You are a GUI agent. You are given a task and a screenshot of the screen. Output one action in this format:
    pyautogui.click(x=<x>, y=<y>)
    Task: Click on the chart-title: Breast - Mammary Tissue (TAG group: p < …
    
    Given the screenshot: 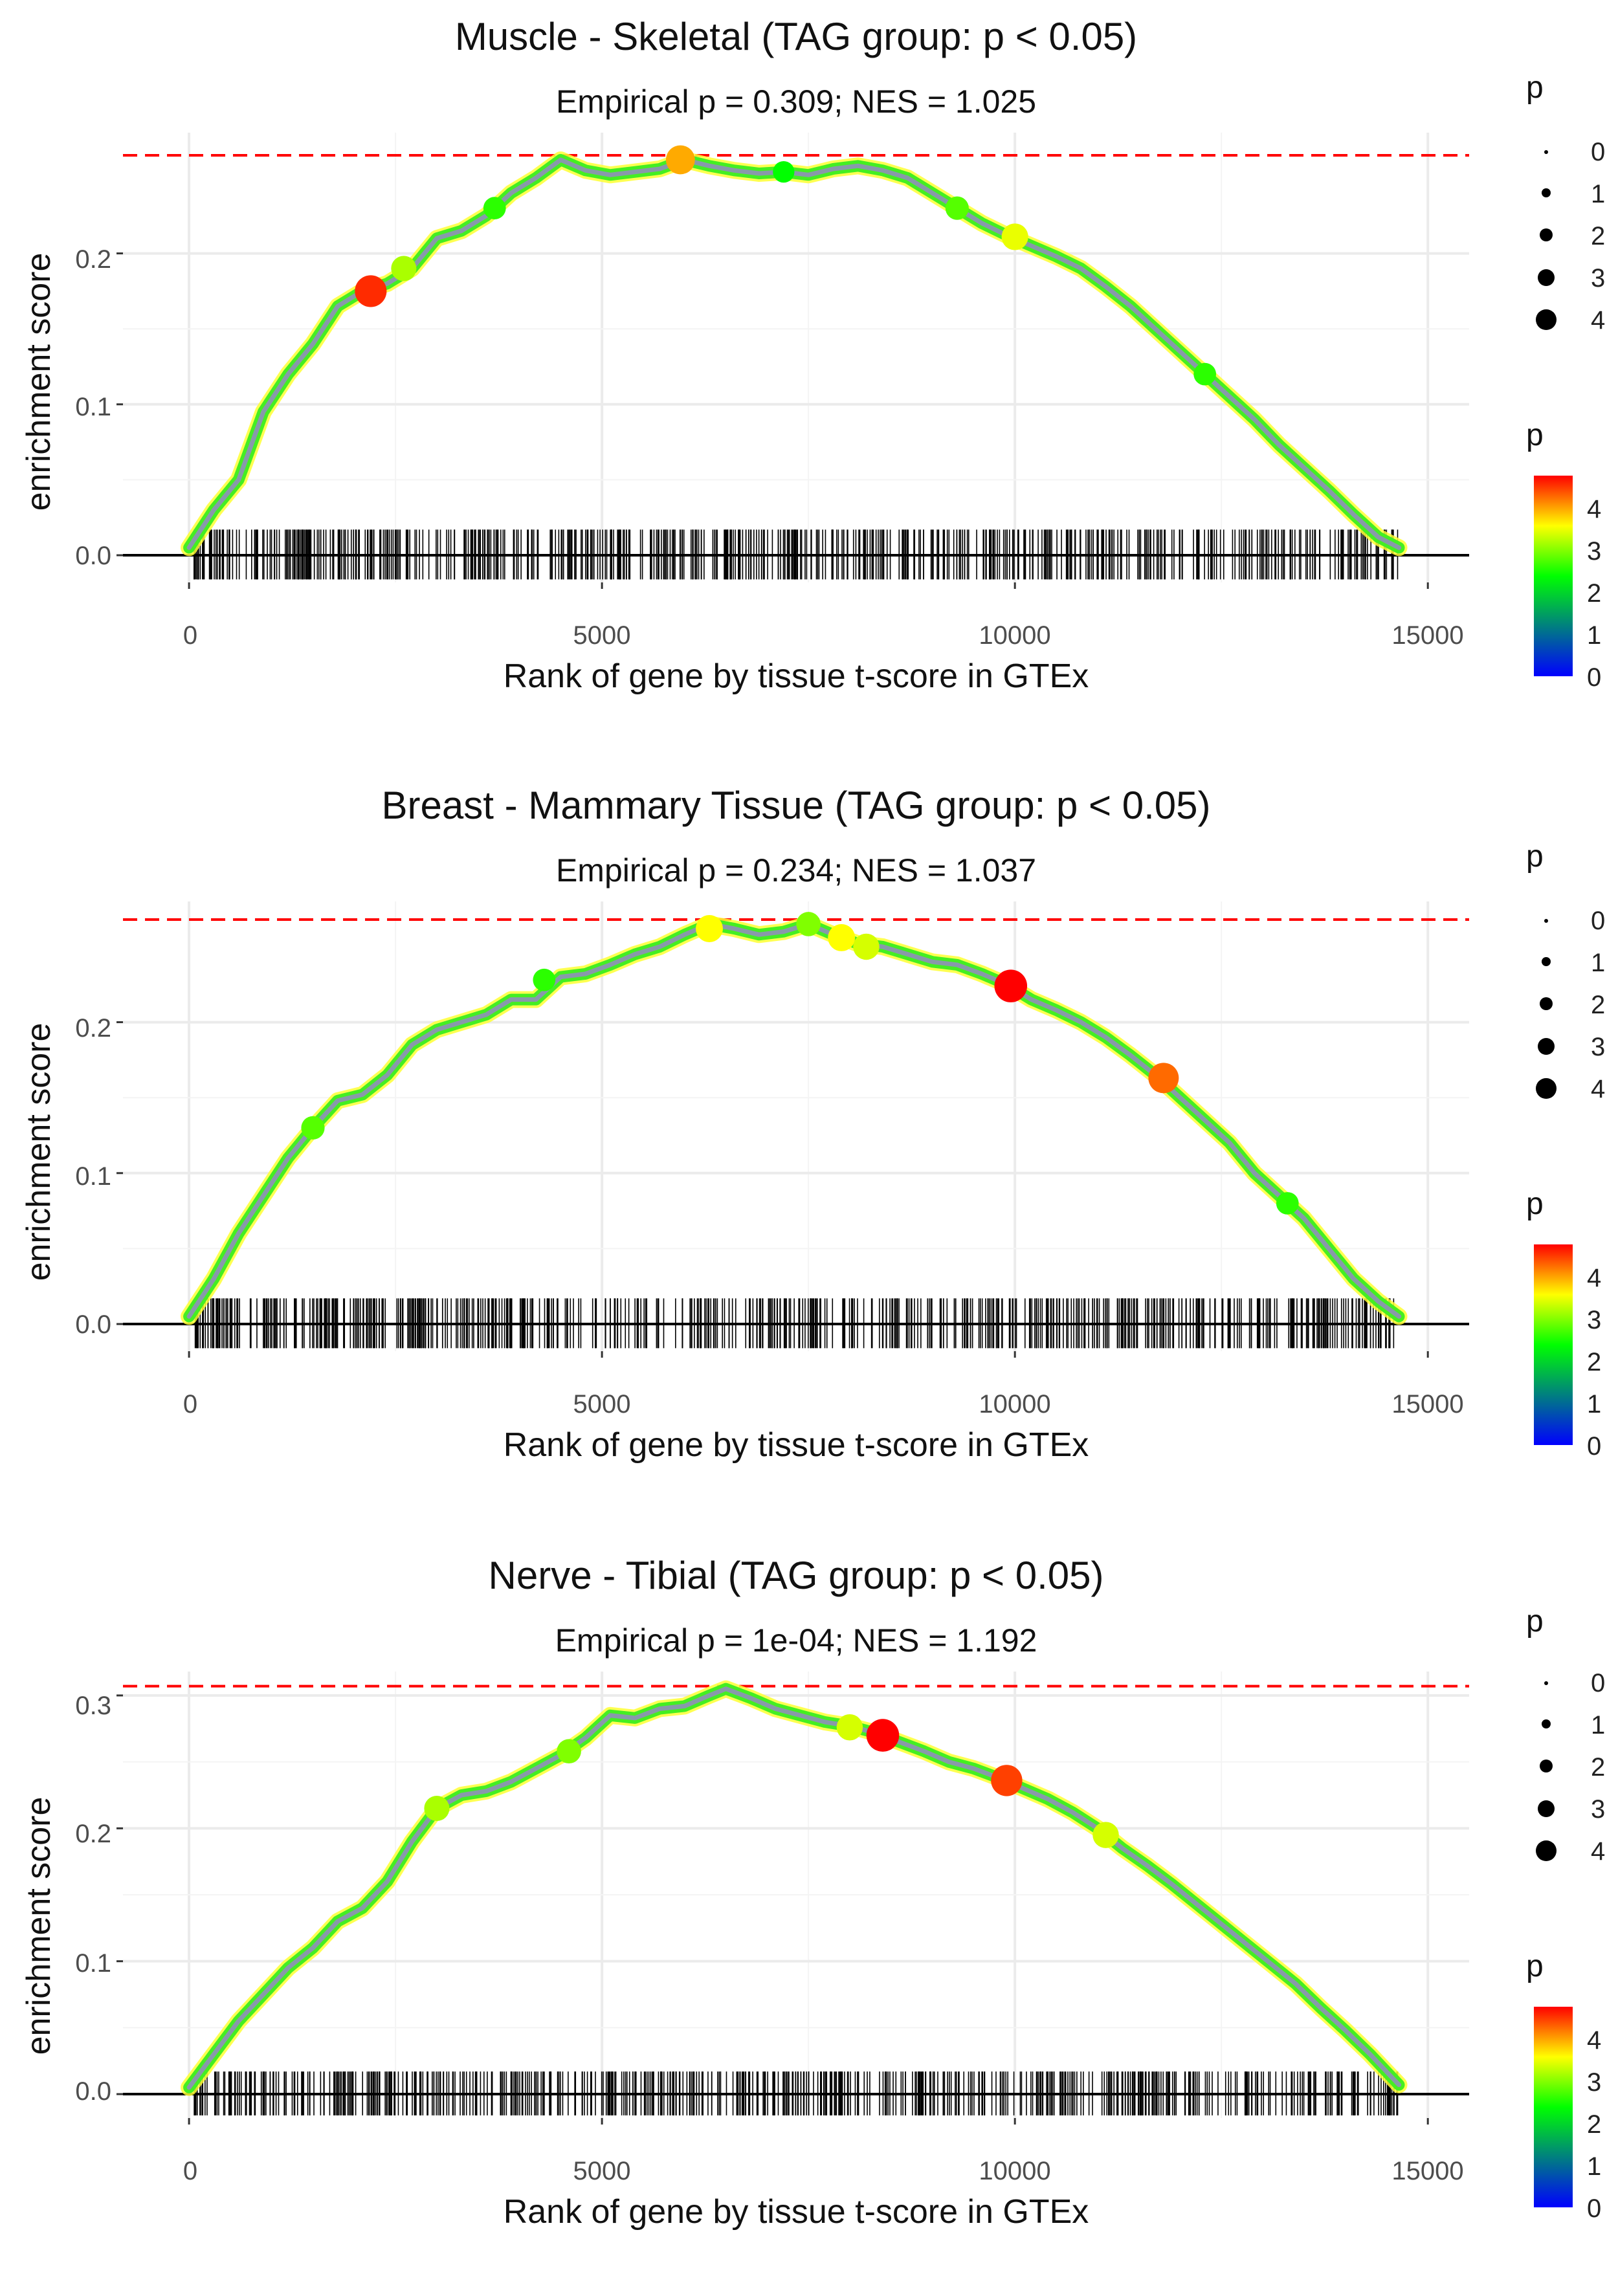 What is the action you would take?
    pyautogui.click(x=796, y=805)
    